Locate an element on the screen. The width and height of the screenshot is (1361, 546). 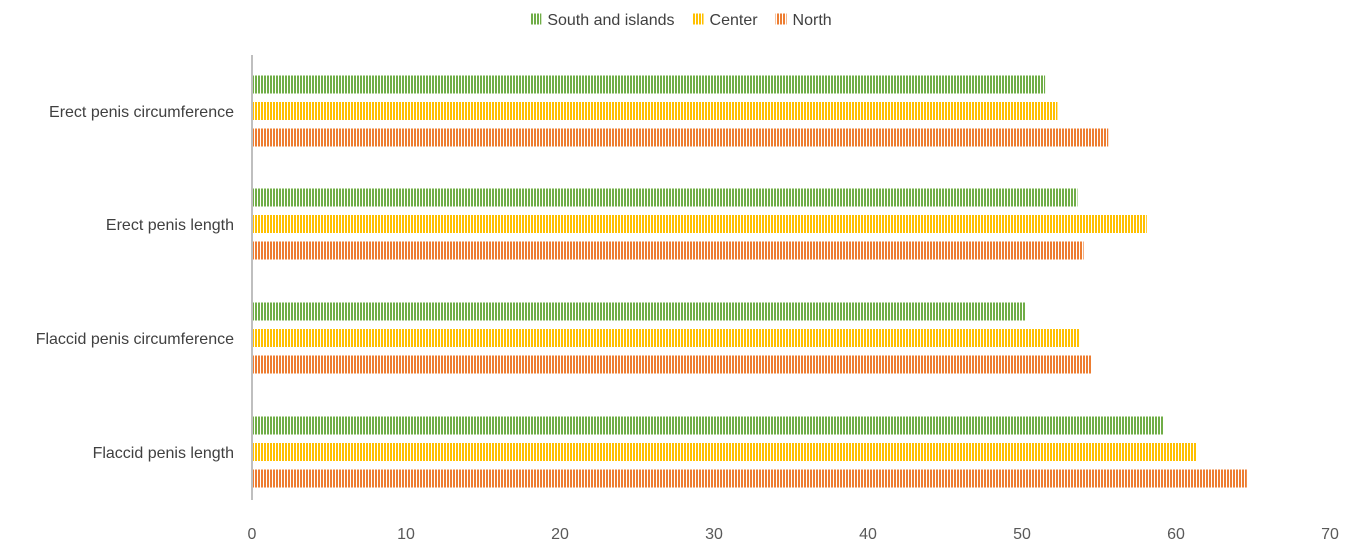
x-tick-label: 50 is located at coordinates (1022, 534).